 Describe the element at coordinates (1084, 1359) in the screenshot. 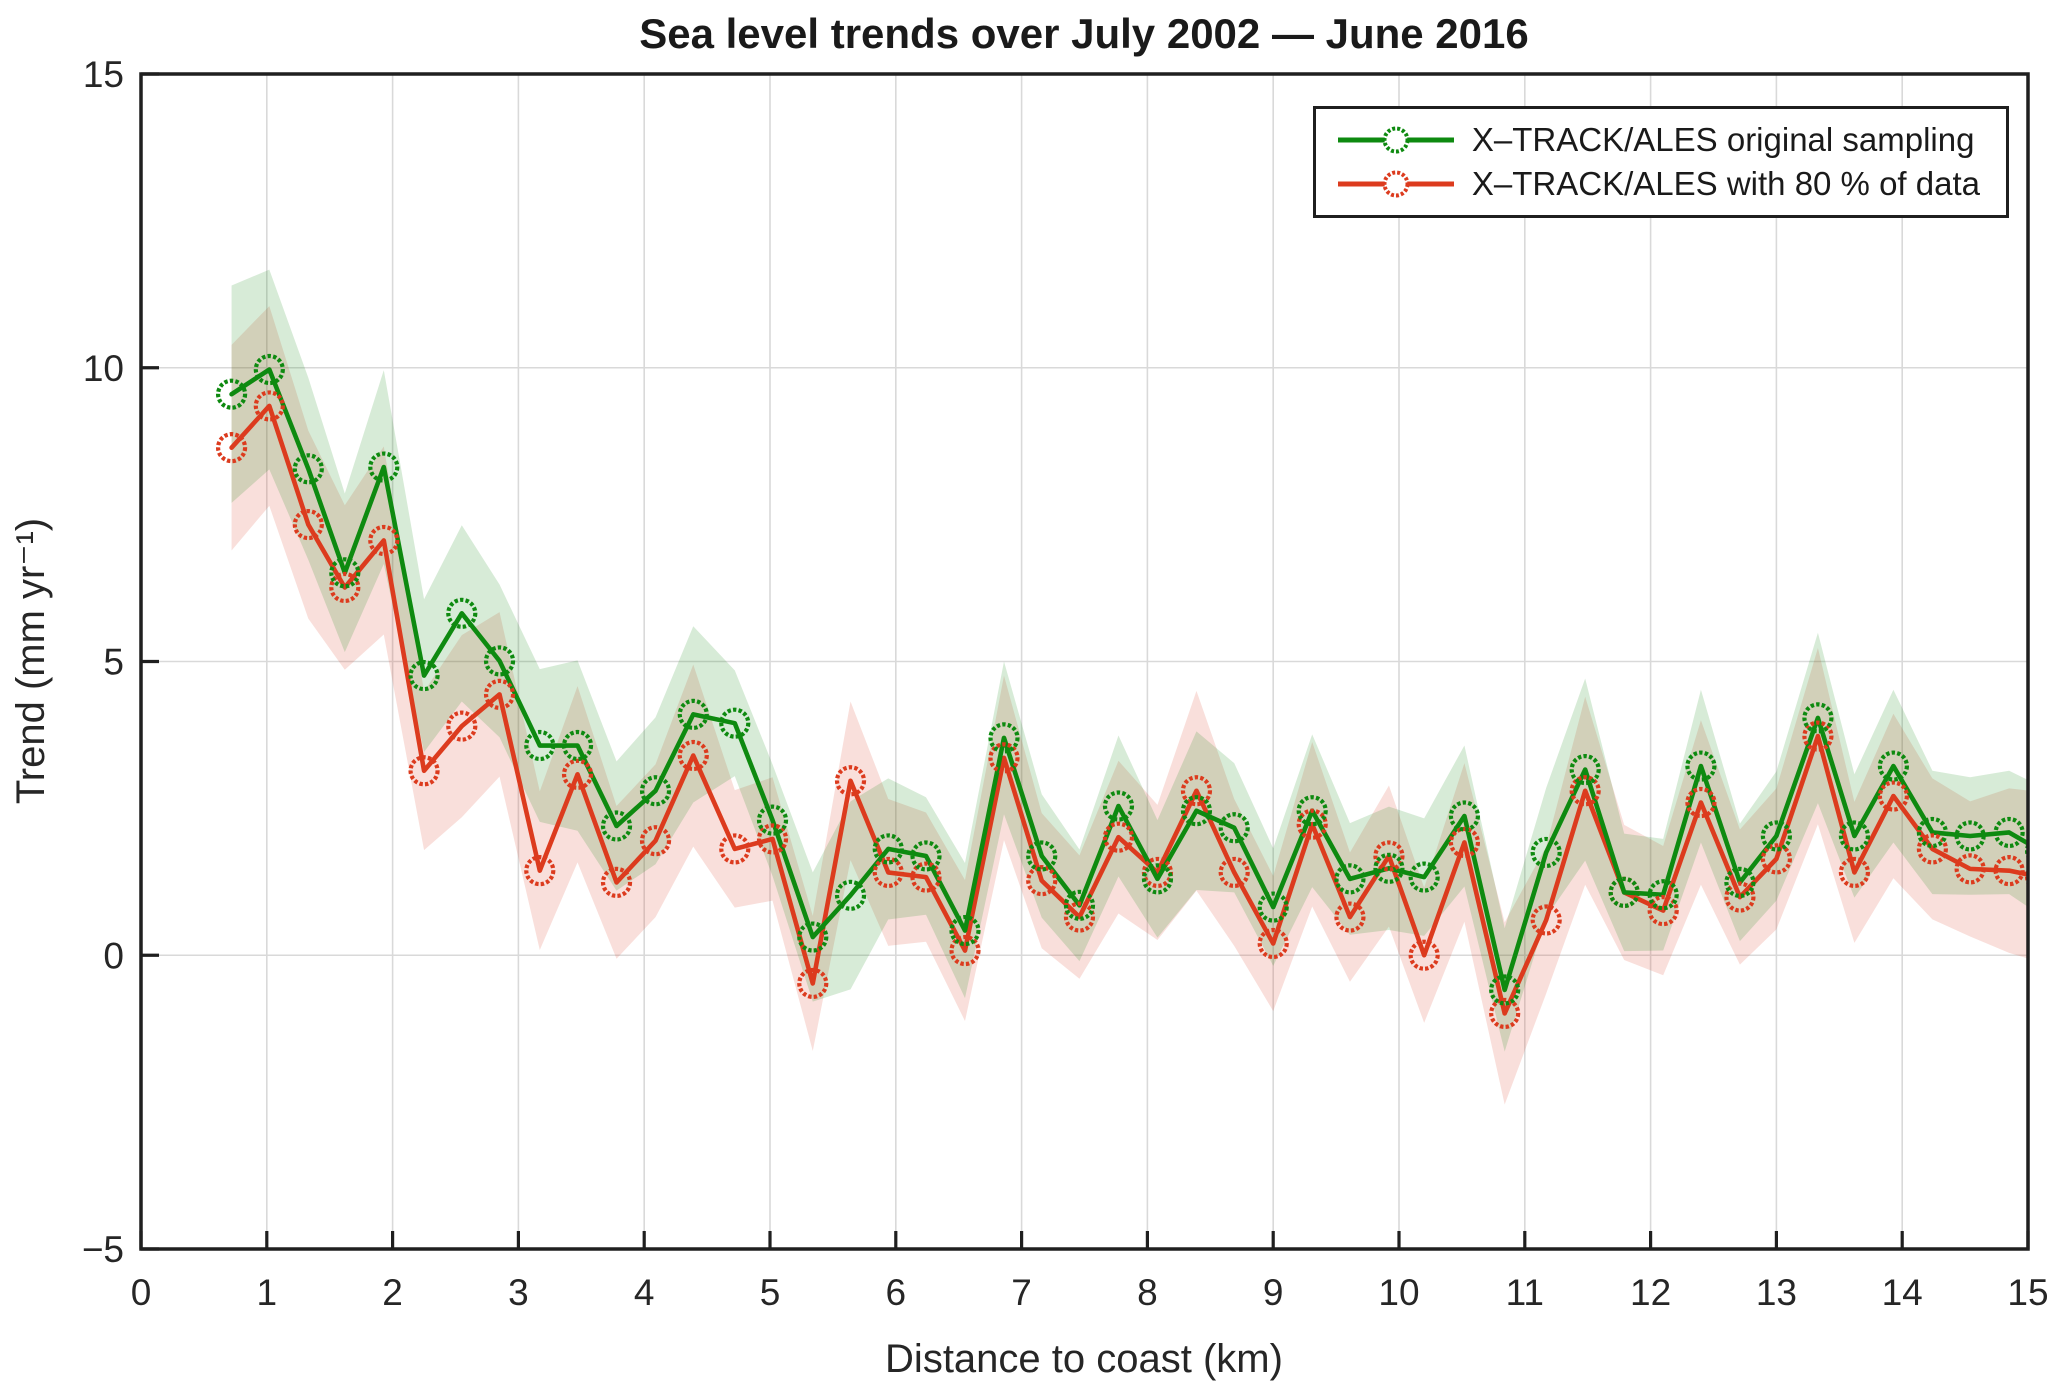

I see `x-axis-label: Distance to coast (km)` at that location.